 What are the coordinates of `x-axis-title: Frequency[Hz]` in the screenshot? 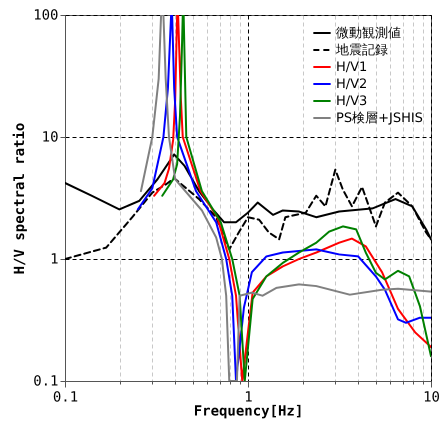 It's located at (249, 412).